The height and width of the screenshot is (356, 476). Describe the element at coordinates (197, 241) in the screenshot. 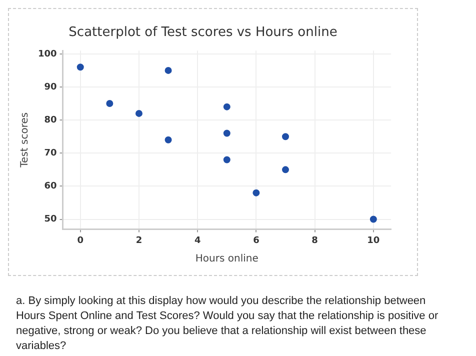

I see `x-tick-label: 4` at that location.